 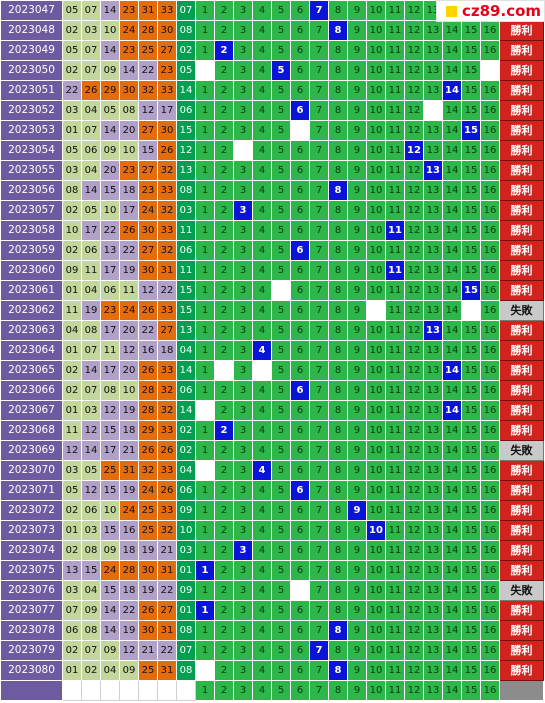 What do you see at coordinates (31, 650) in the screenshot?
I see `issue-cell: 2023079` at bounding box center [31, 650].